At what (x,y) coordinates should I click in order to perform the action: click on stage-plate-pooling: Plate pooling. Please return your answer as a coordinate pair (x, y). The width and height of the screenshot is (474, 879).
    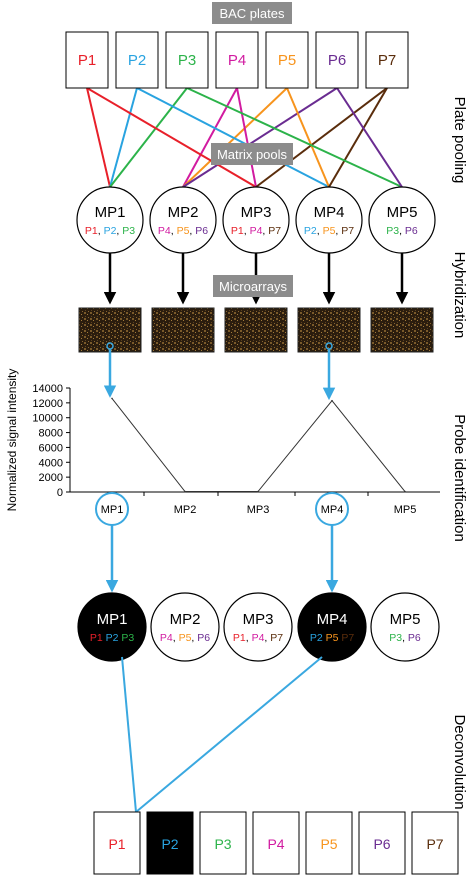
    Looking at the image, I should click on (459, 140).